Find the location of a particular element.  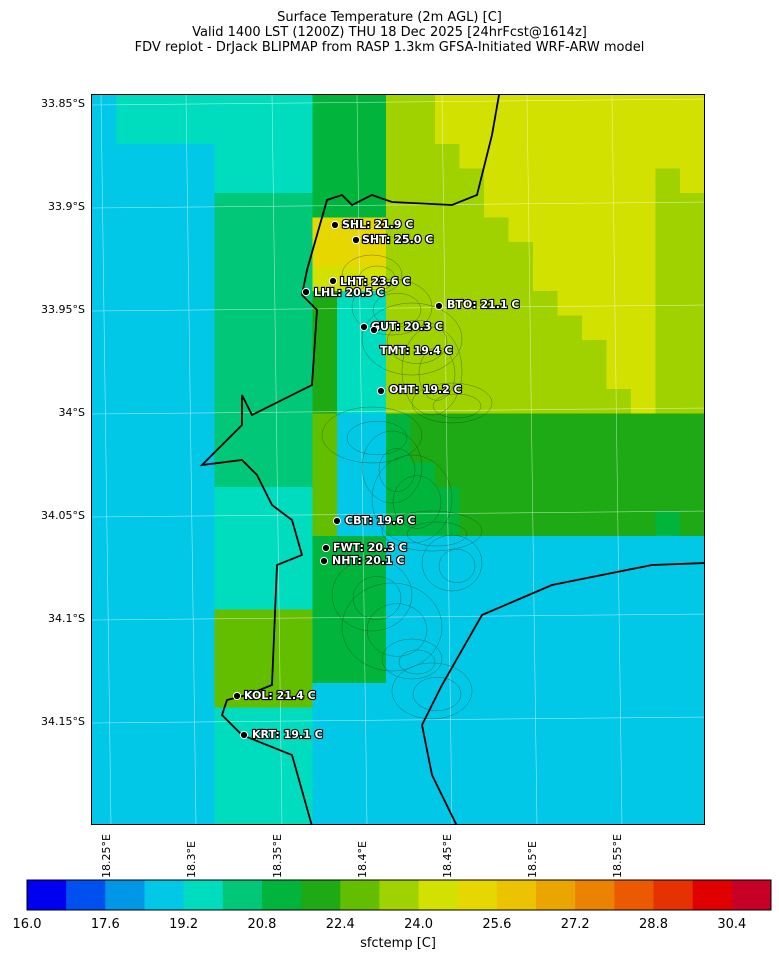

colorbar-tick-label: 16.0 is located at coordinates (27, 924).